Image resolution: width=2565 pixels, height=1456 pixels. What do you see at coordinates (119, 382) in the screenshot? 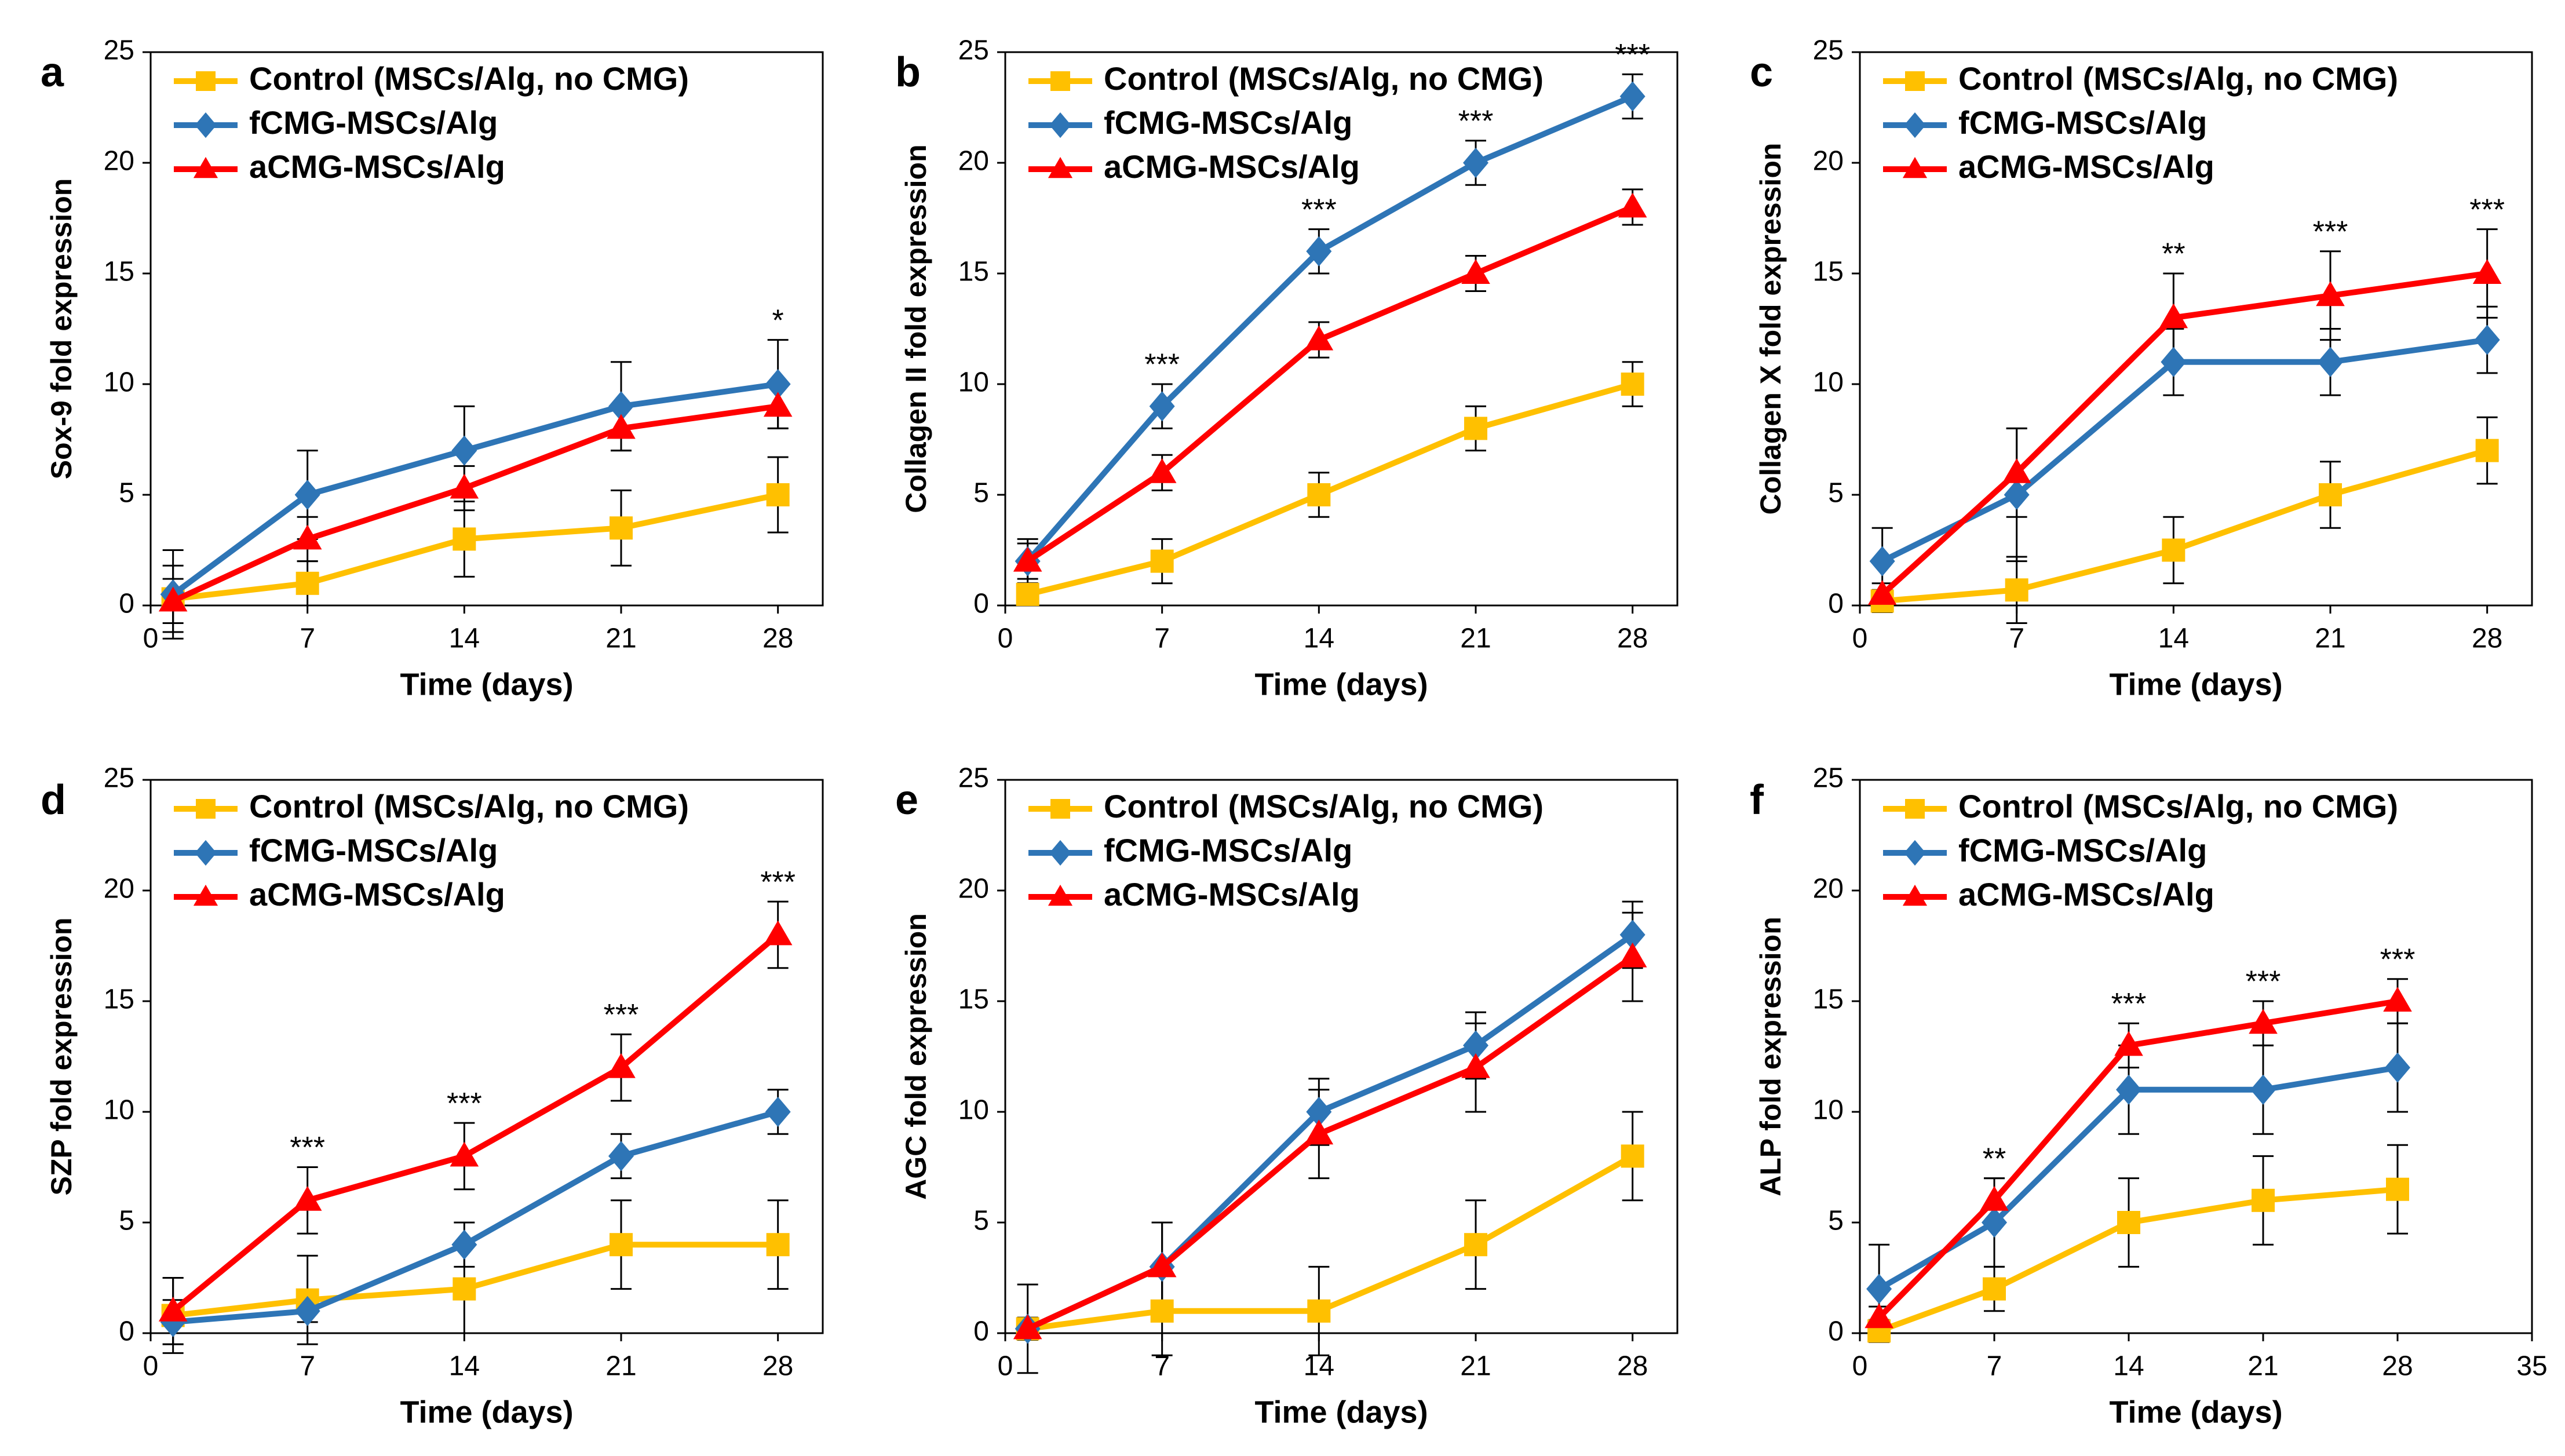
I see `y-tick-label: 10` at bounding box center [119, 382].